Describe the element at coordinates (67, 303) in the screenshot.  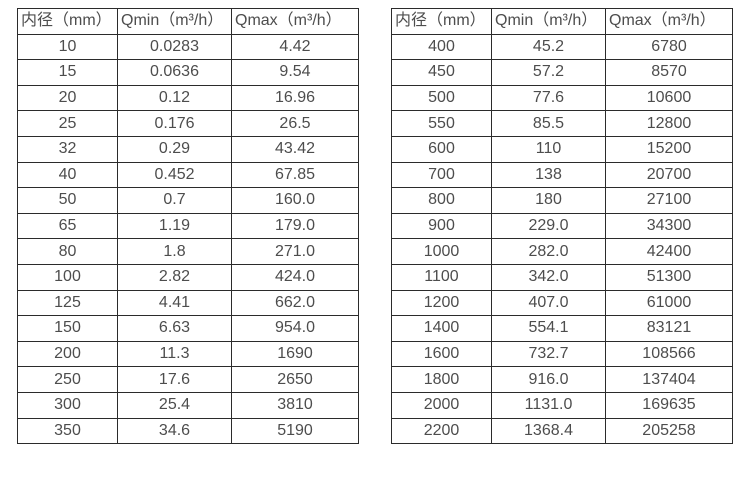
I see `table-cell: 125` at that location.